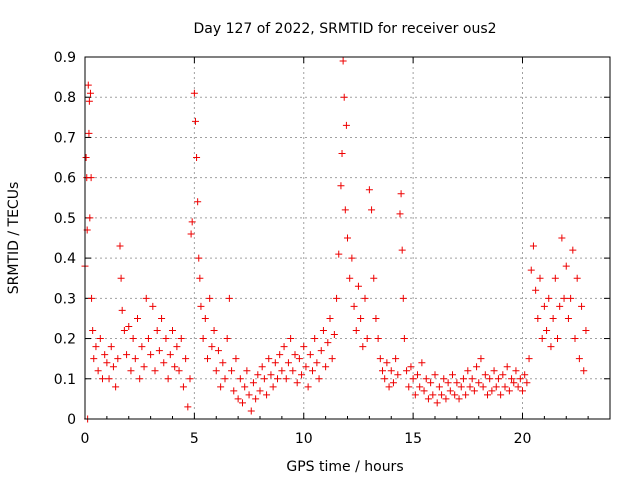 This screenshot has width=640, height=480. Describe the element at coordinates (65, 58) in the screenshot. I see `y-tick-label: 0.9` at that location.